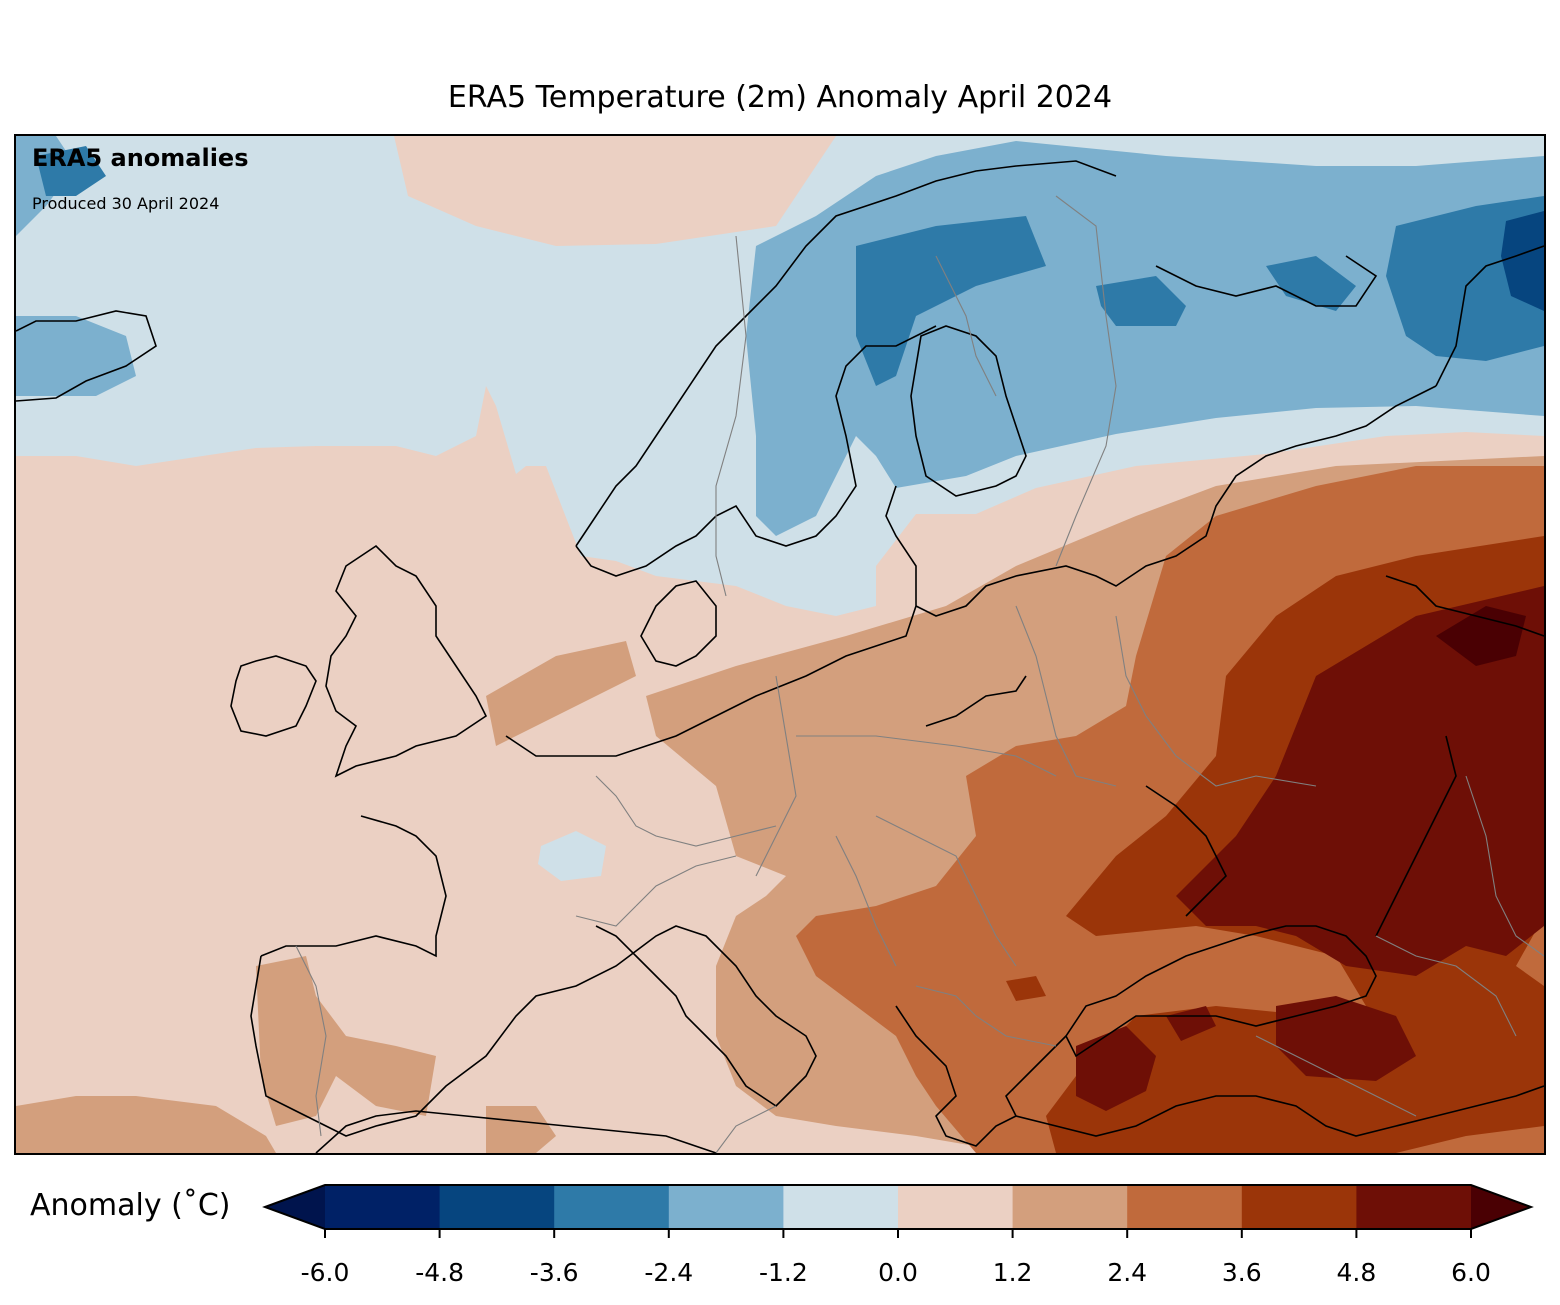  Describe the element at coordinates (1501, 1207) in the screenshot. I see `colorbar-over-arrow` at that location.